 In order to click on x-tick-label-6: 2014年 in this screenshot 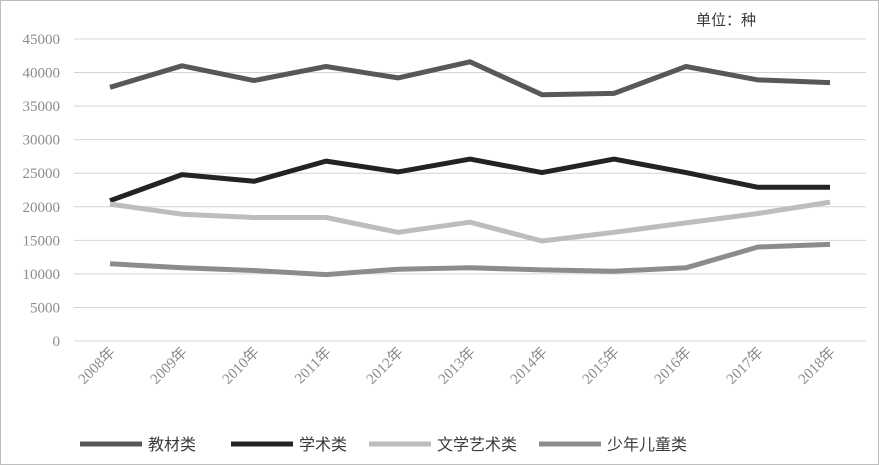, I will do `click(529, 366)`.